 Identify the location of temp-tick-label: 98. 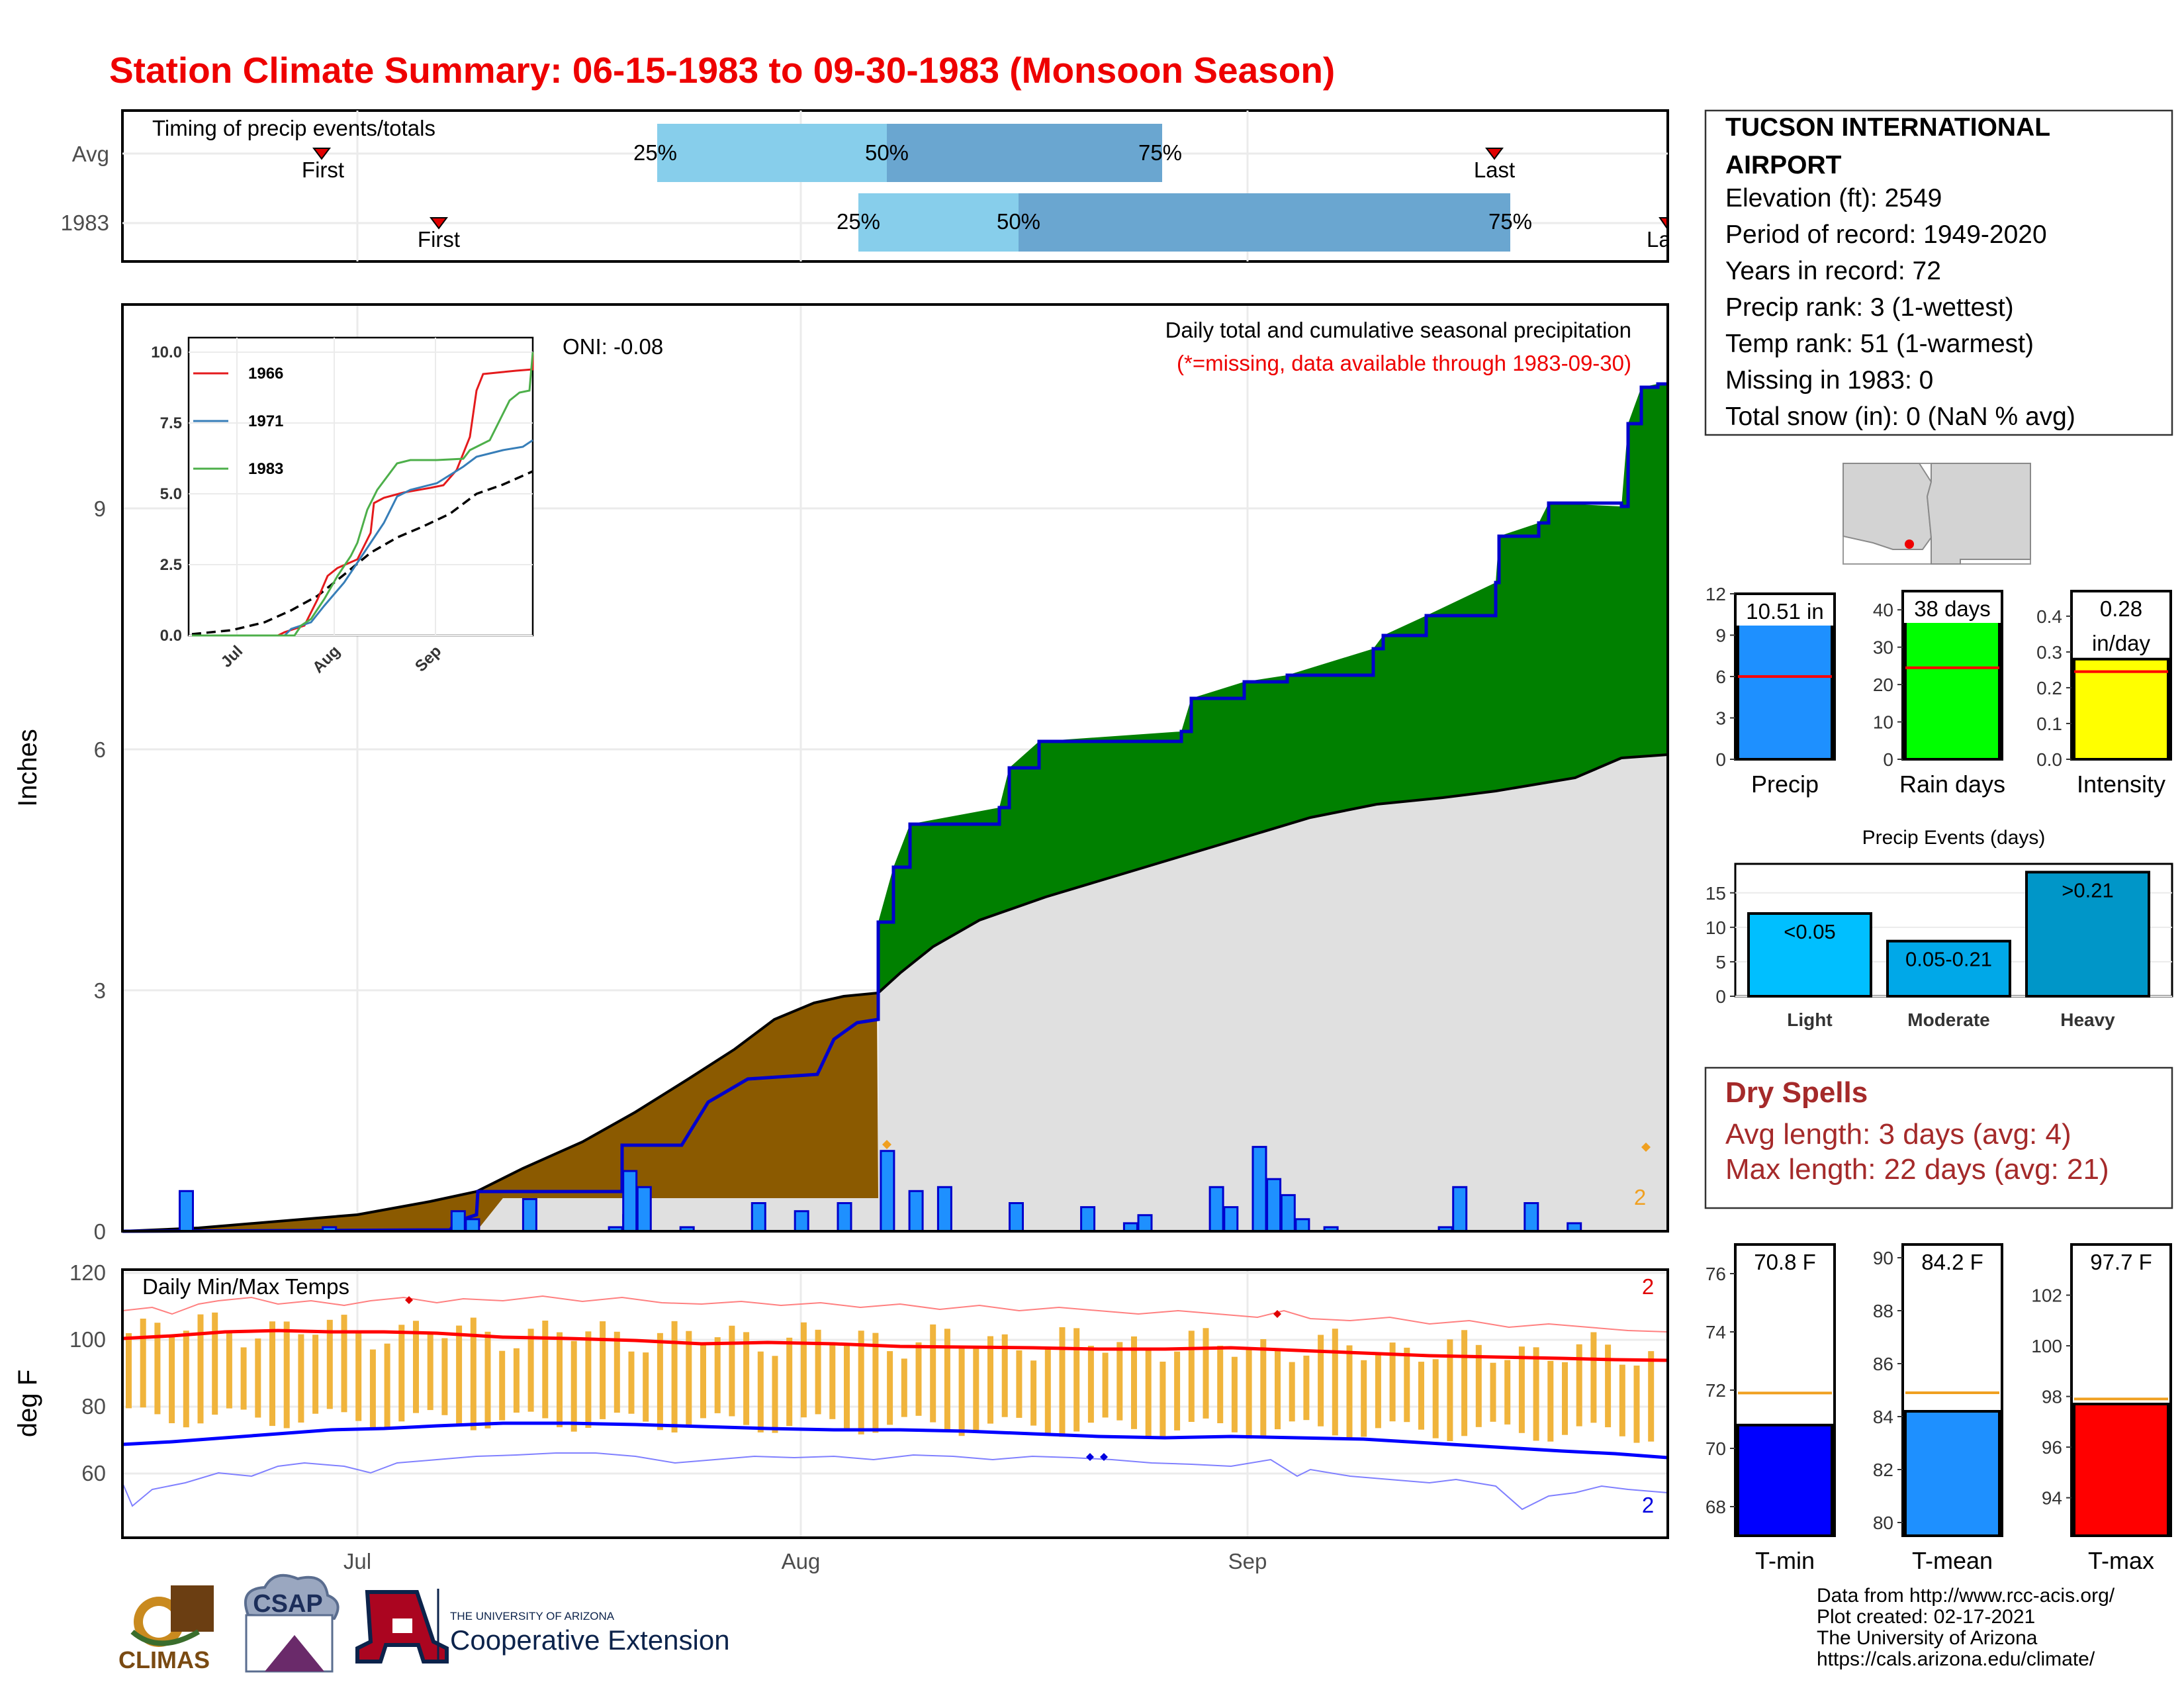
(2052, 1397).